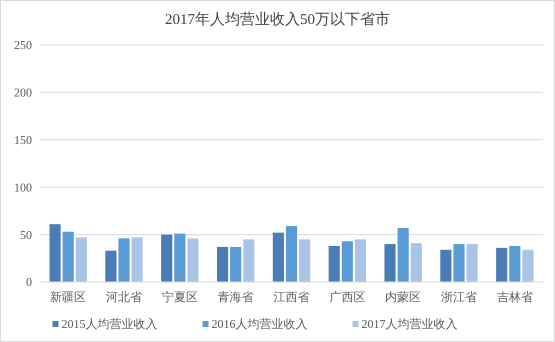  What do you see at coordinates (23, 93) in the screenshot?
I see `y-tick-label: 200` at bounding box center [23, 93].